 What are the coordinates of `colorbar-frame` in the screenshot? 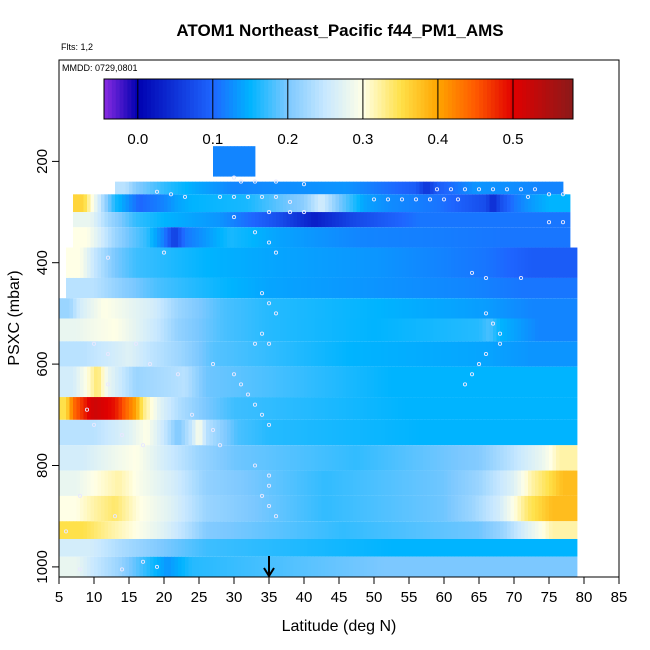 It's located at (338, 99).